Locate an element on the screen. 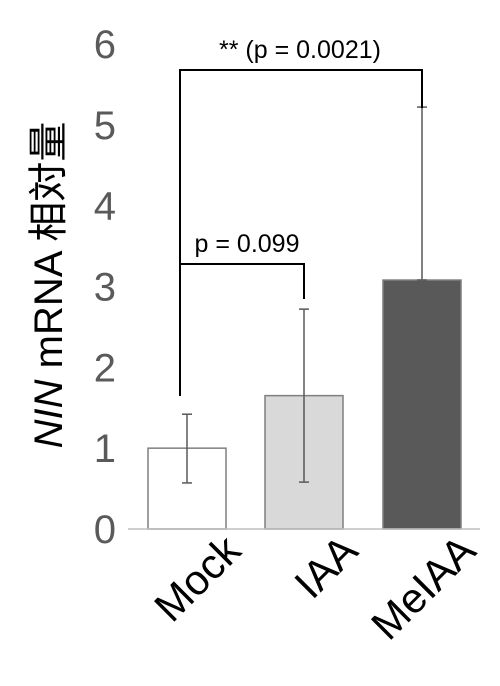 This screenshot has width=500, height=686. bracket-line is located at coordinates (242, 329).